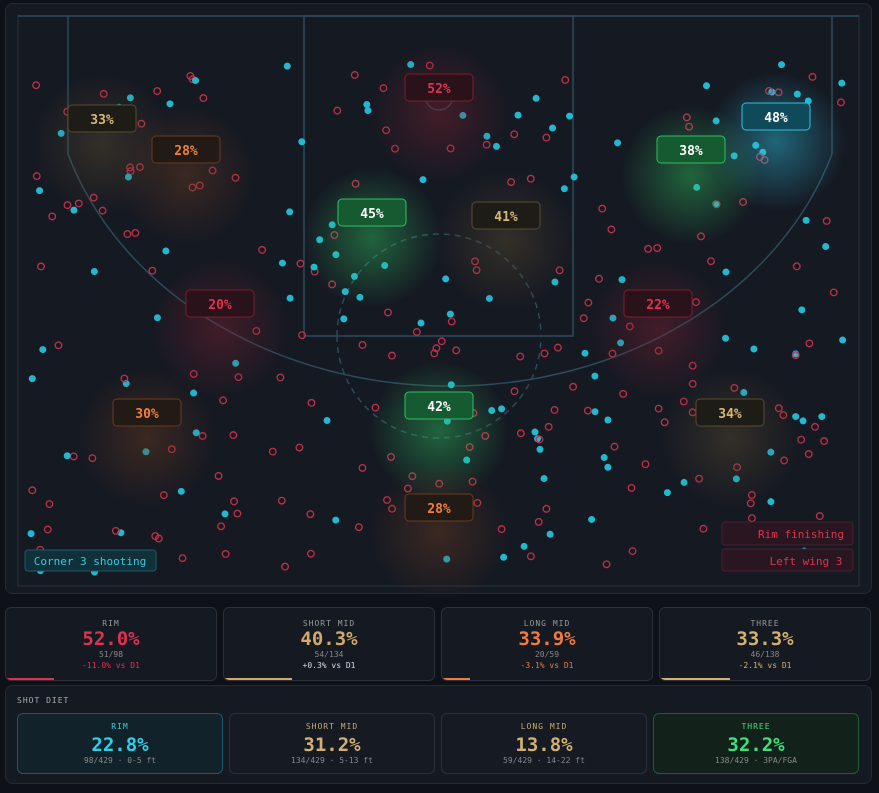 The height and width of the screenshot is (793, 879). I want to click on diet-card: THREE 32.2% 138/429 · 3PA/FGA, so click(756, 743).